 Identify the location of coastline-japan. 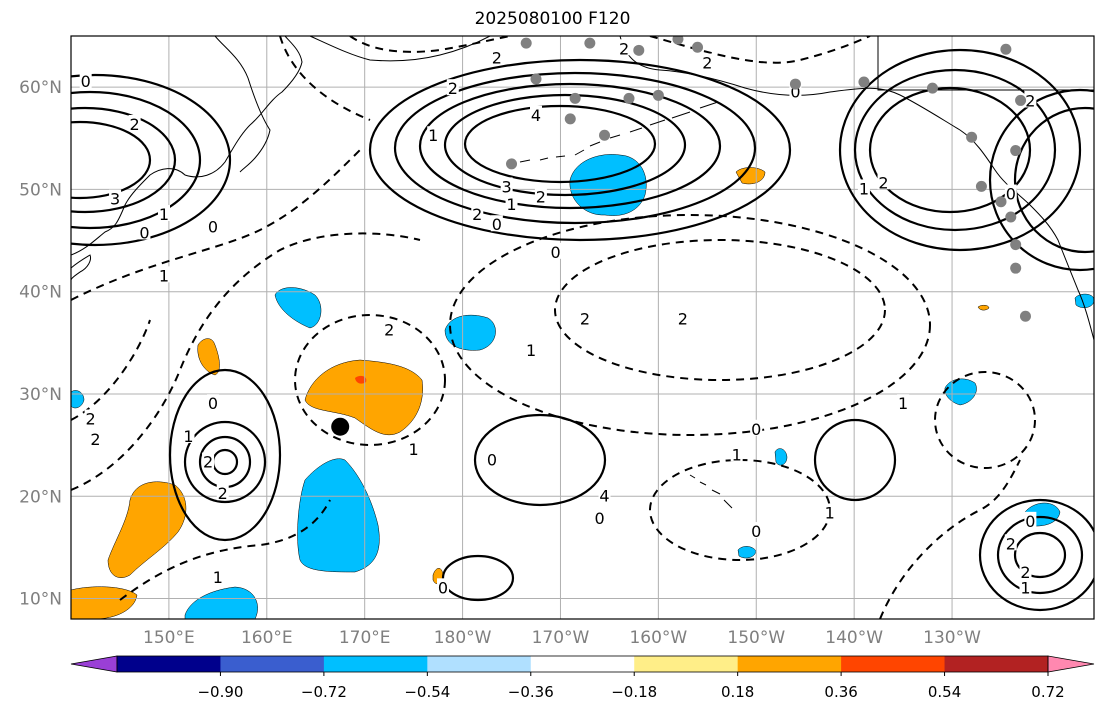
(81, 267).